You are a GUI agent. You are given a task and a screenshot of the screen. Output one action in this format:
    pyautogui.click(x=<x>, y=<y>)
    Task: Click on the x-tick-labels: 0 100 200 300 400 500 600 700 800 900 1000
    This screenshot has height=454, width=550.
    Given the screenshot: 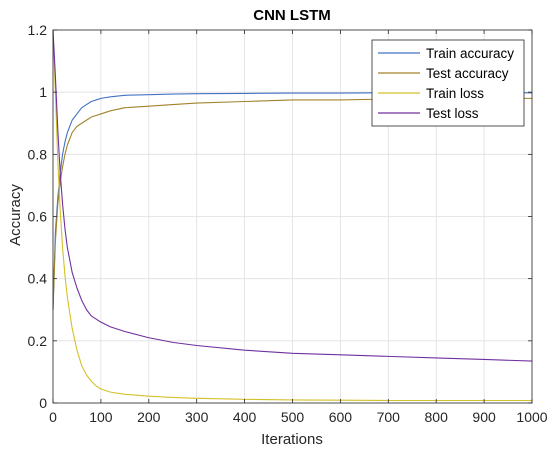 What is the action you would take?
    pyautogui.click(x=298, y=417)
    